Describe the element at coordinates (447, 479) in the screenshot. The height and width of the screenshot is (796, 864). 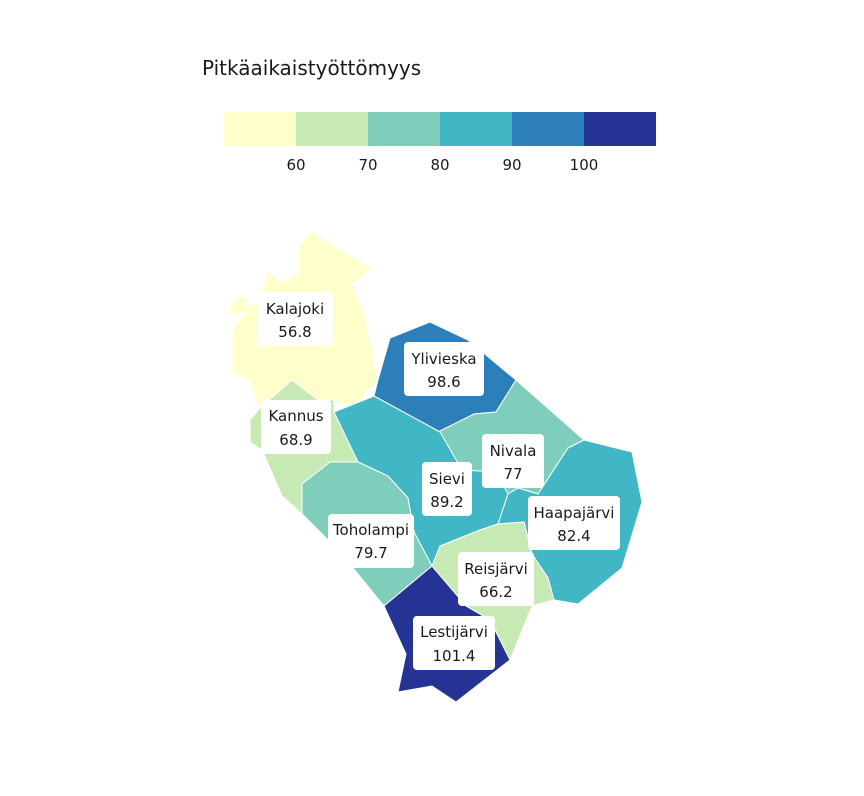
I see `region-name: Sievi` at that location.